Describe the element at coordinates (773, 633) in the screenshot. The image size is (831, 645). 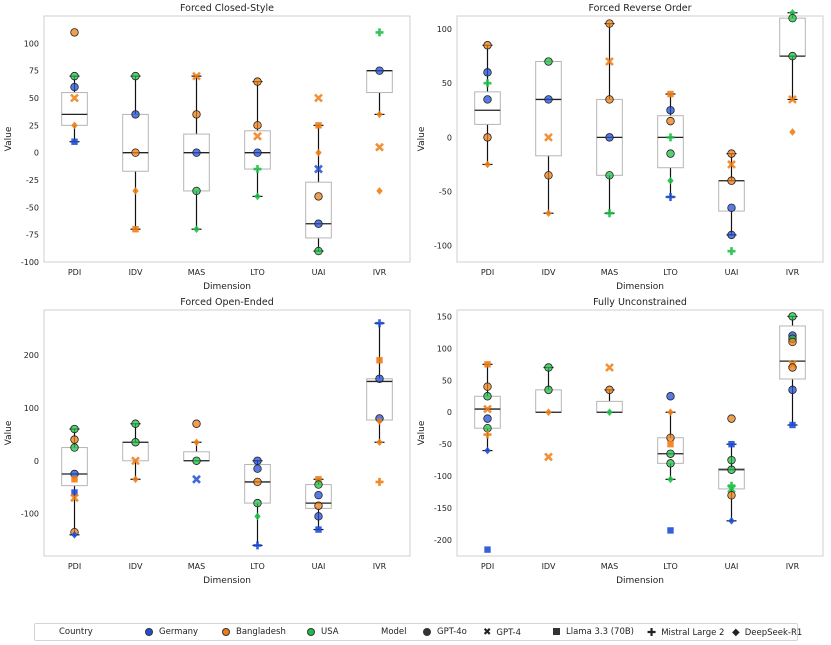
I see `legend-label-deepseek: DeepSeek-R1` at that location.